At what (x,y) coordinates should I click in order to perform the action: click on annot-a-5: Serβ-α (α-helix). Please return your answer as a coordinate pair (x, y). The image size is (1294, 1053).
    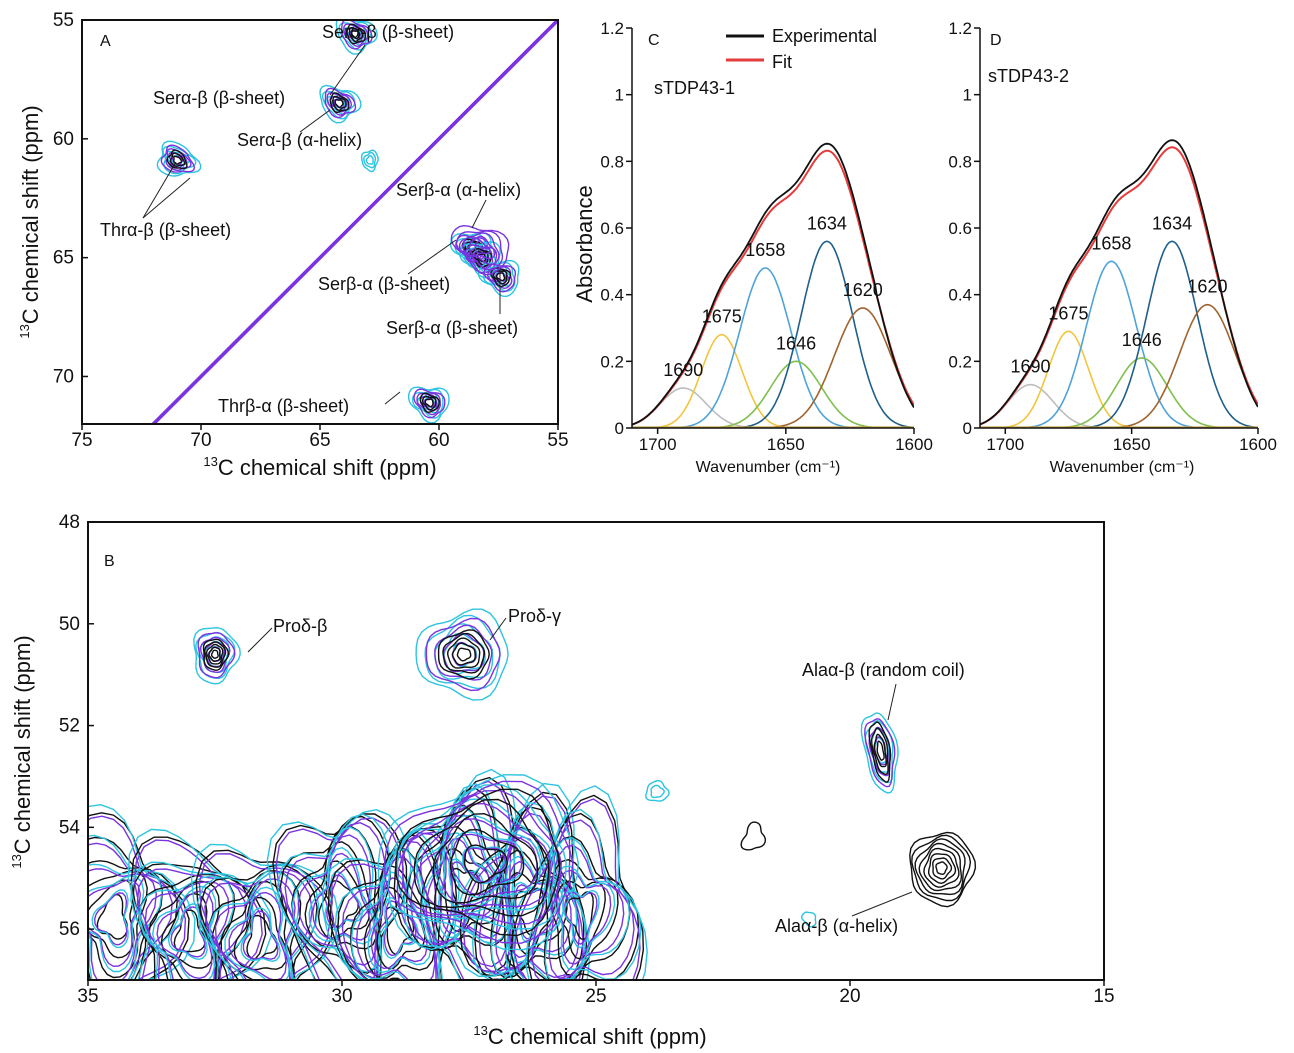
    Looking at the image, I should click on (458, 190).